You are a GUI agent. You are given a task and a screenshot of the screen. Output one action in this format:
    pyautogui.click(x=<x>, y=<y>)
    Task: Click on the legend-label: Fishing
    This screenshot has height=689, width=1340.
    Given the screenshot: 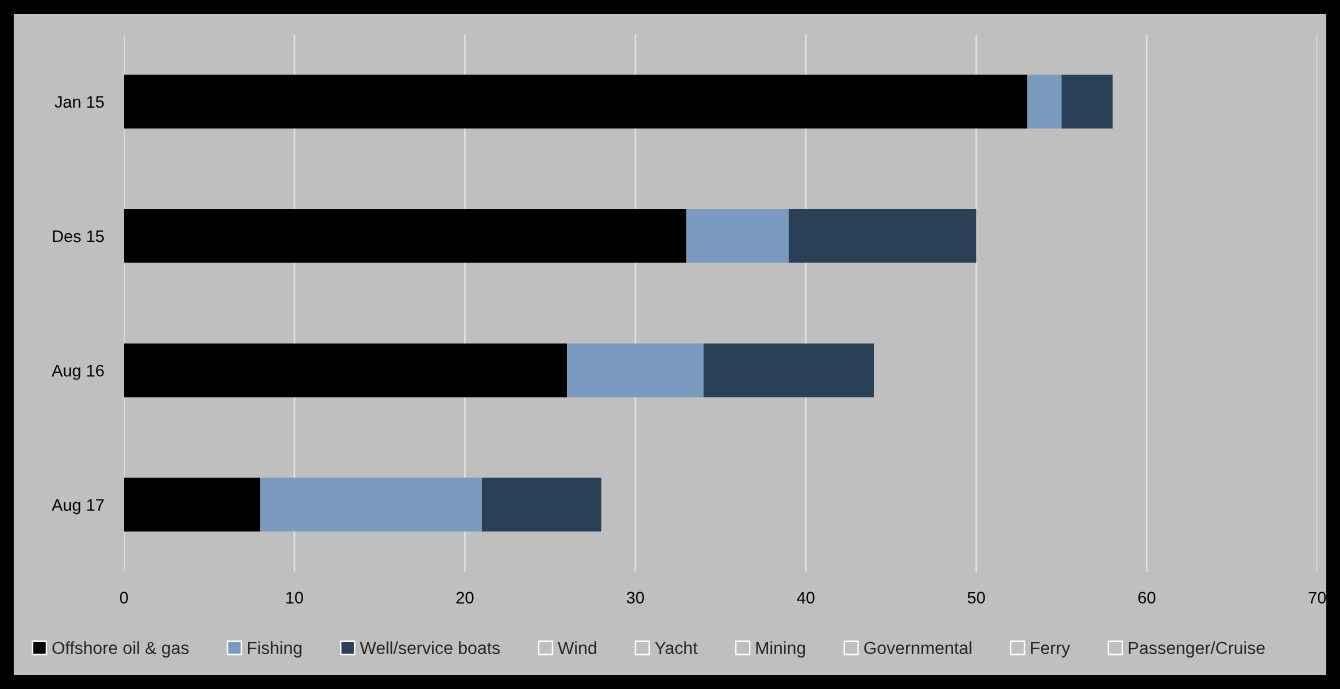 What is the action you would take?
    pyautogui.click(x=275, y=649)
    